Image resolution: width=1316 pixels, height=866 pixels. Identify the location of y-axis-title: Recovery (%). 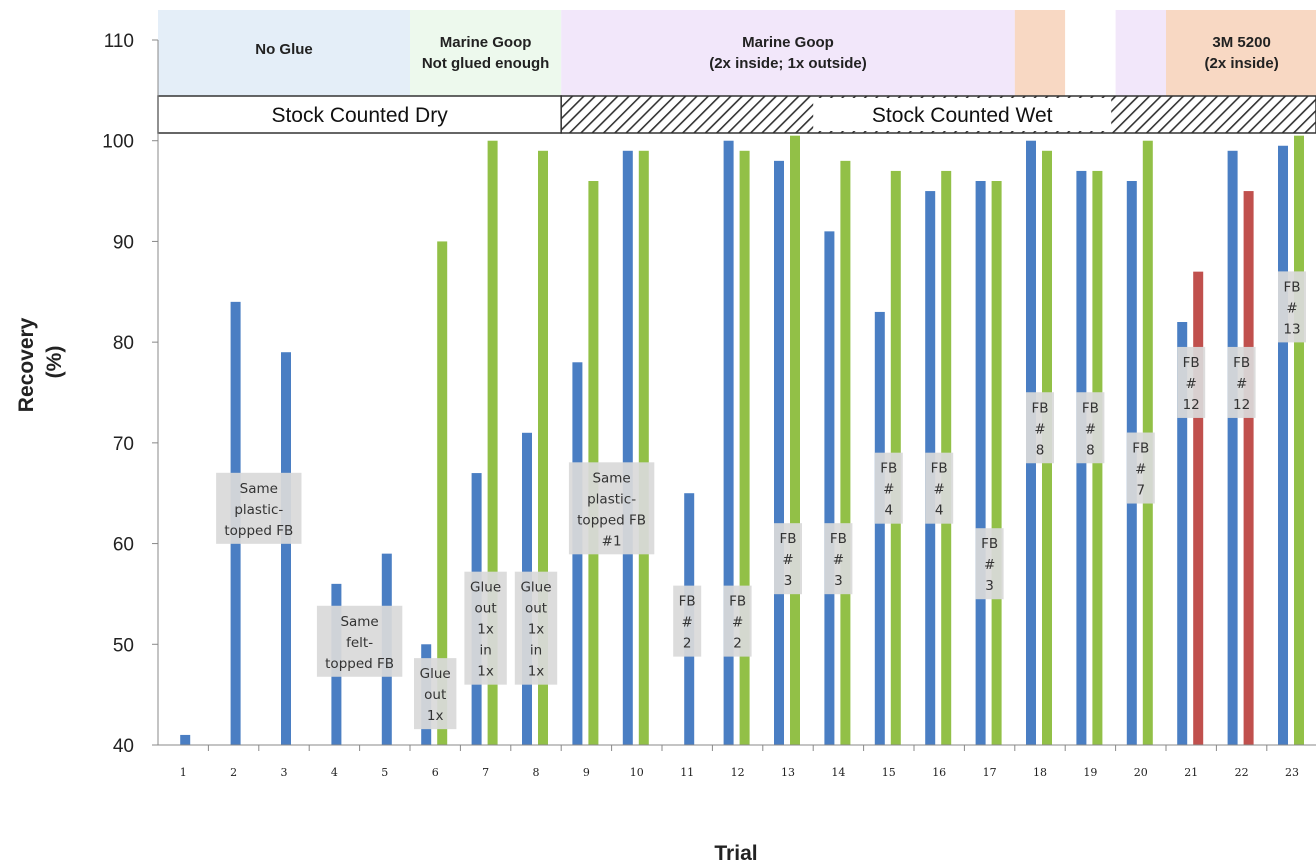
(40, 362).